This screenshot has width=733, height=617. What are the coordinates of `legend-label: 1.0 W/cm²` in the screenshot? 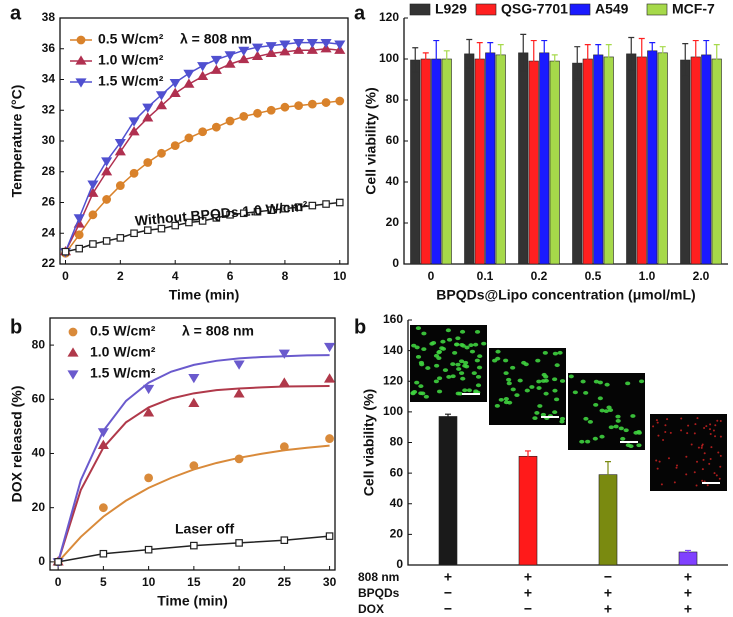 It's located at (123, 352).